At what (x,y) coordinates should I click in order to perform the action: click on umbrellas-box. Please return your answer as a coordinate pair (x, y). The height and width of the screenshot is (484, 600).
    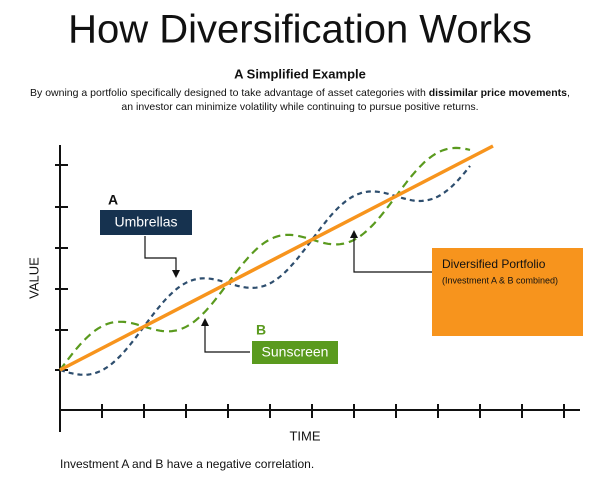
    Looking at the image, I should click on (146, 222).